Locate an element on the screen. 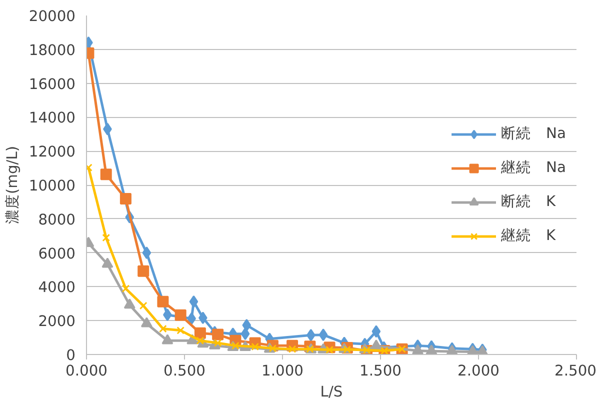 The height and width of the screenshot is (403, 596). y-tick-label: 16000 is located at coordinates (52, 84).